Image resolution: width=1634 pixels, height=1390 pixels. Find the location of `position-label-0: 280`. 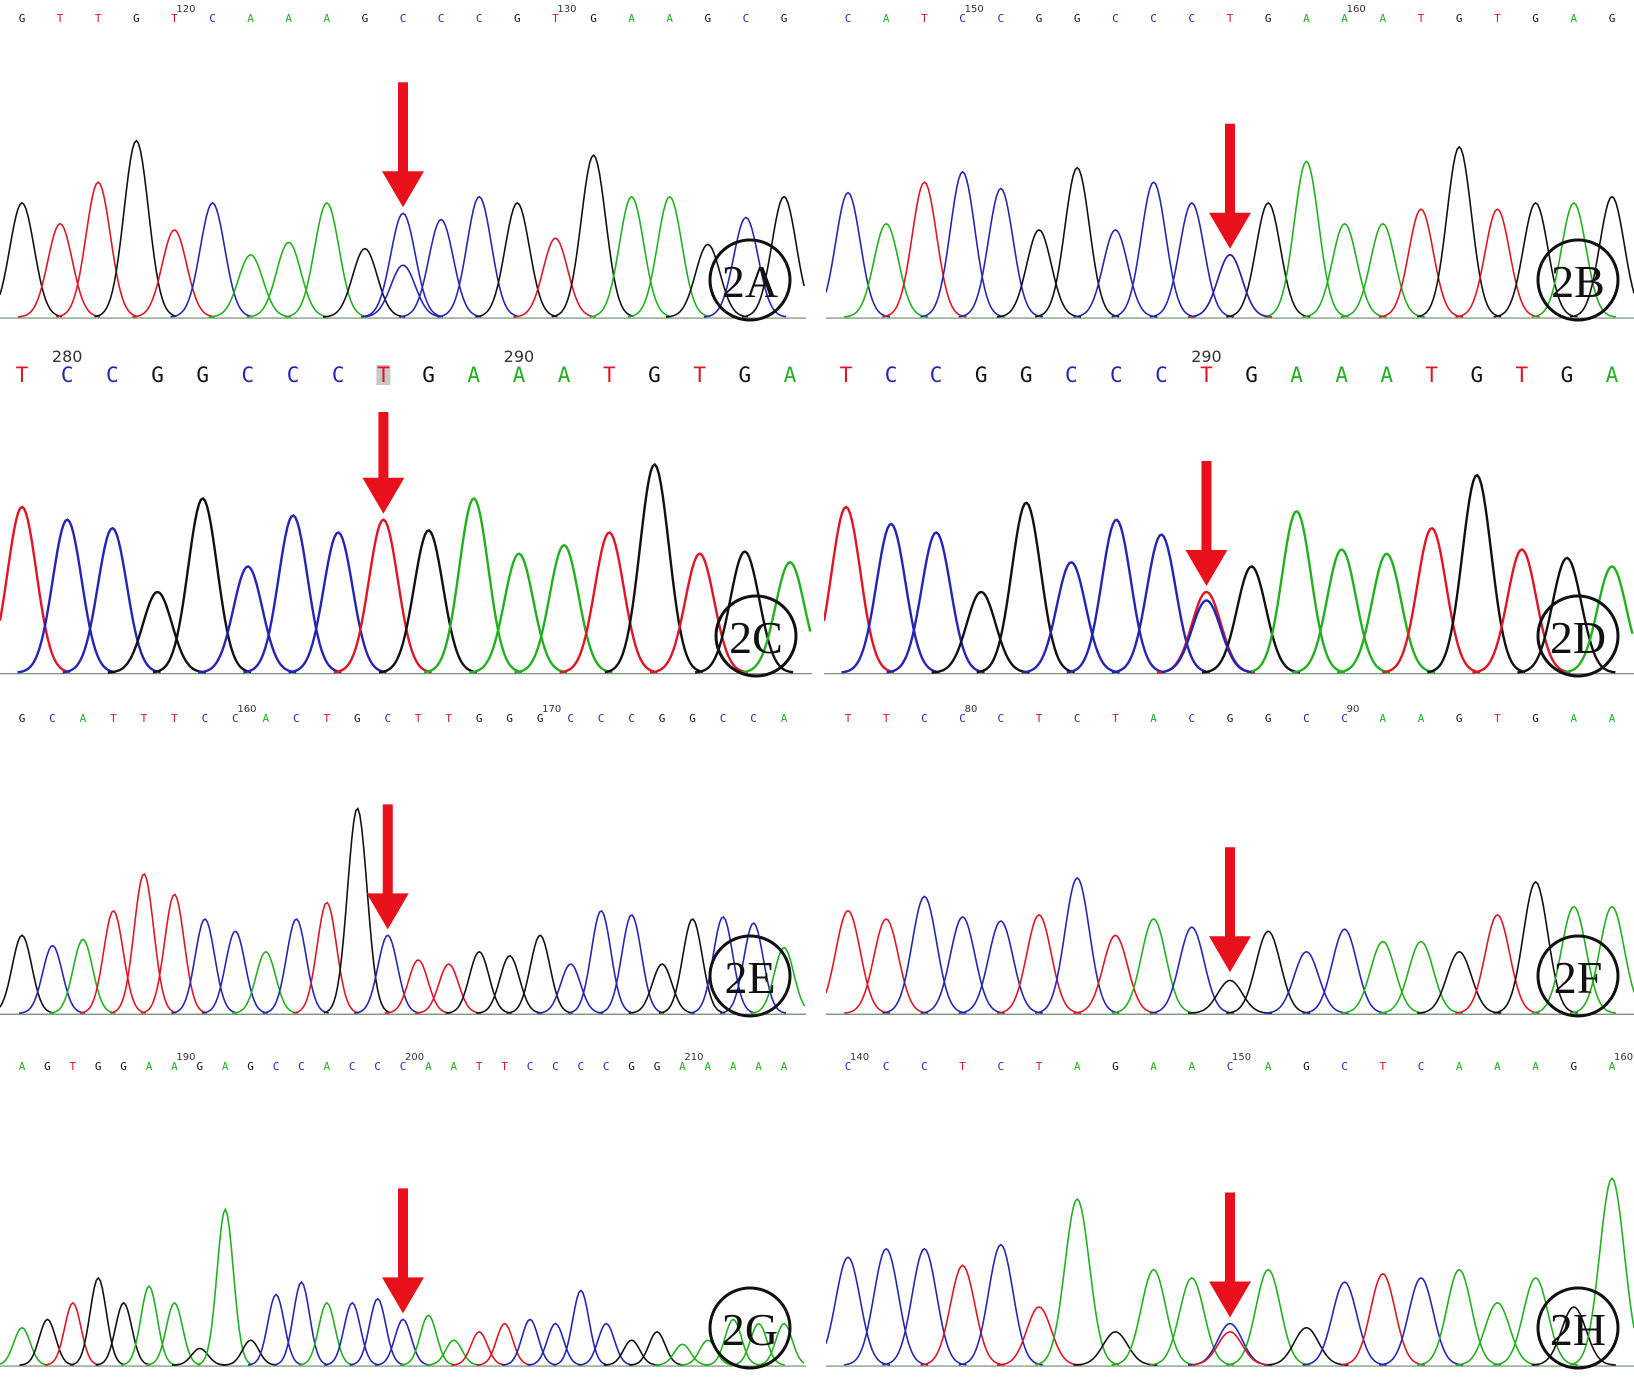

position-label-0: 280 is located at coordinates (67, 357).